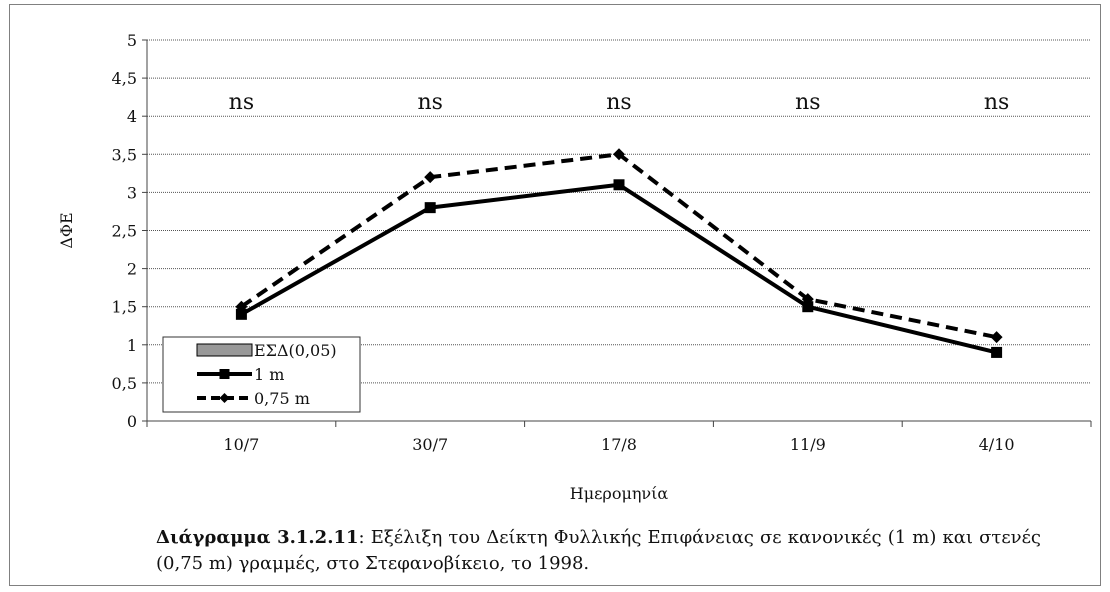  Describe the element at coordinates (224, 350) in the screenshot. I see `legend-swatch-bar` at that location.